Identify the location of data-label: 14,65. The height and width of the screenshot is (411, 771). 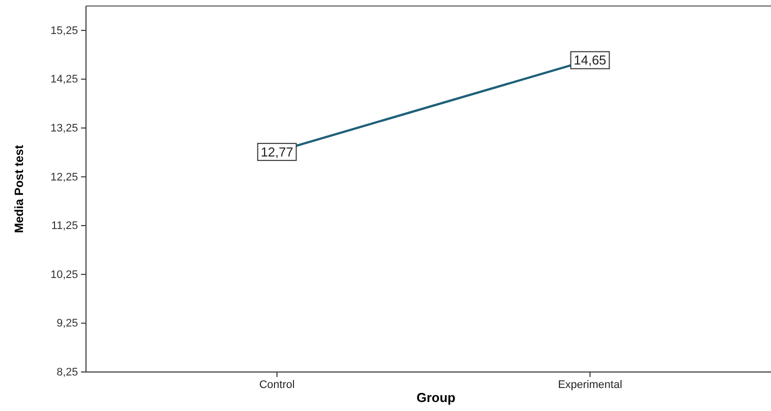
(590, 60).